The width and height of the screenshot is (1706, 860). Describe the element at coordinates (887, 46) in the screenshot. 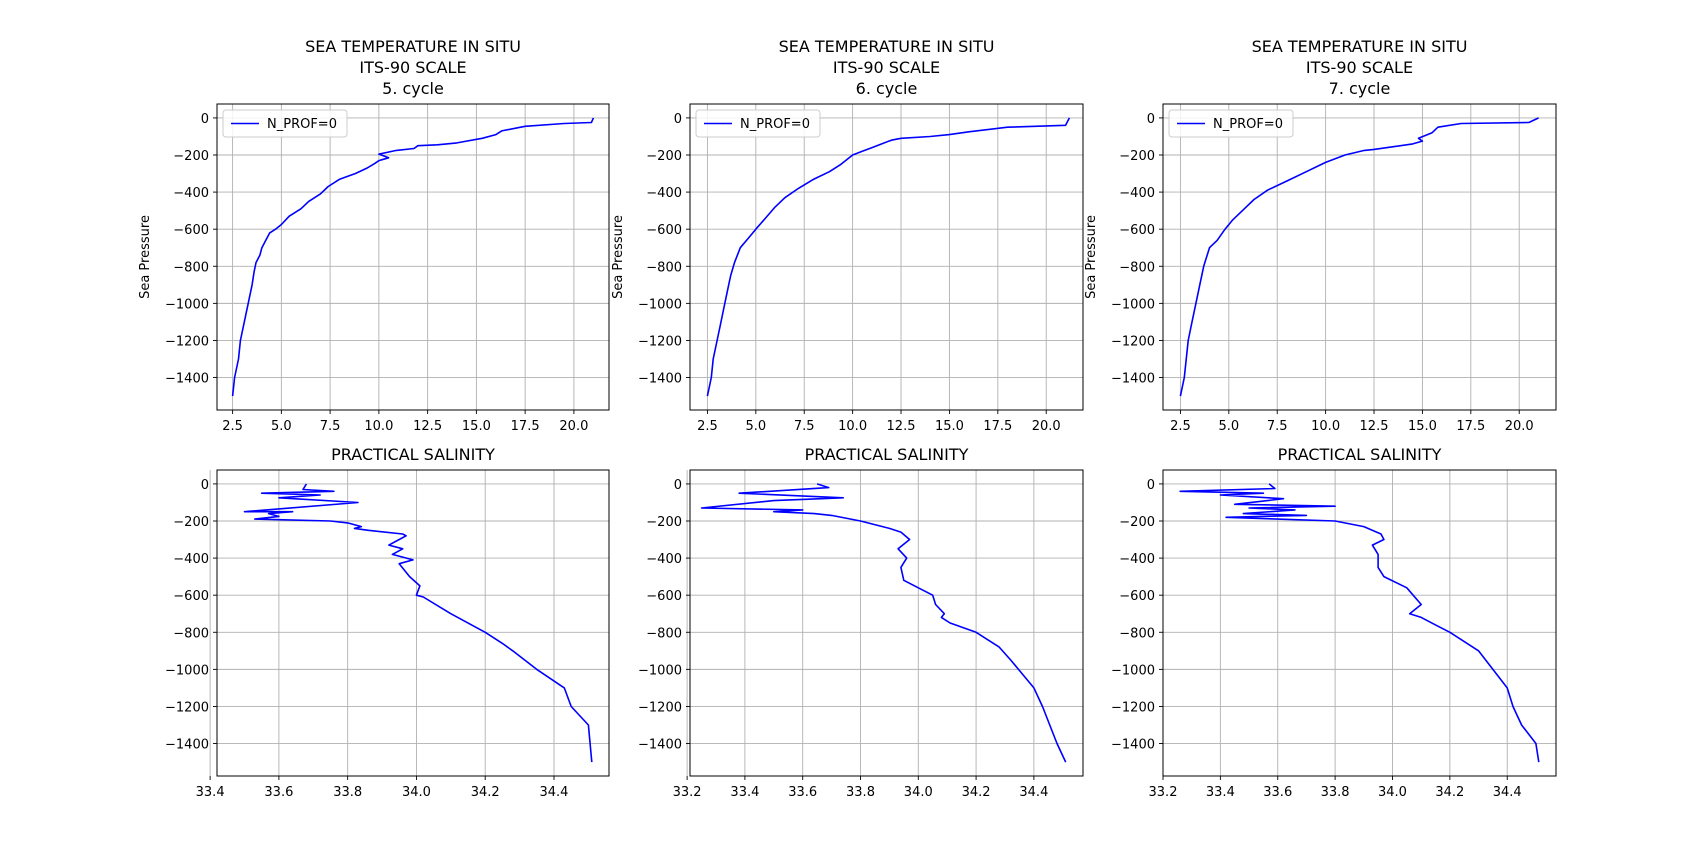

I see `title-line: SEA TEMPERATURE IN SITU` at that location.